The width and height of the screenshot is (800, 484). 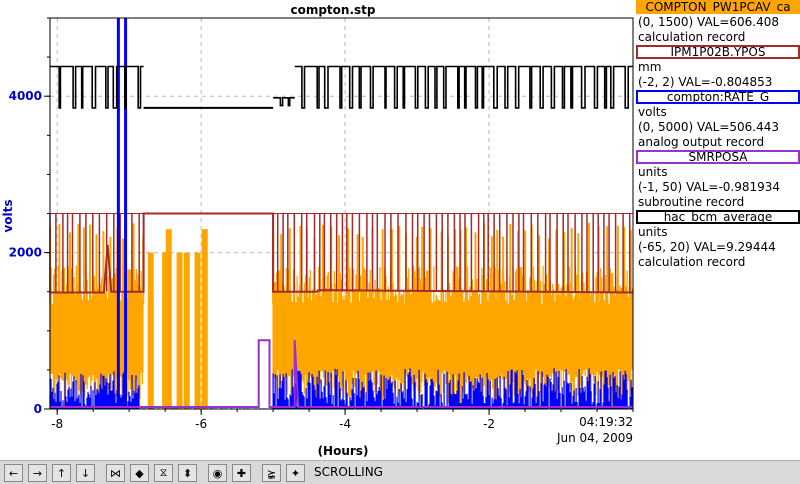 I want to click on arrow-down-button: ↓, so click(x=85, y=473).